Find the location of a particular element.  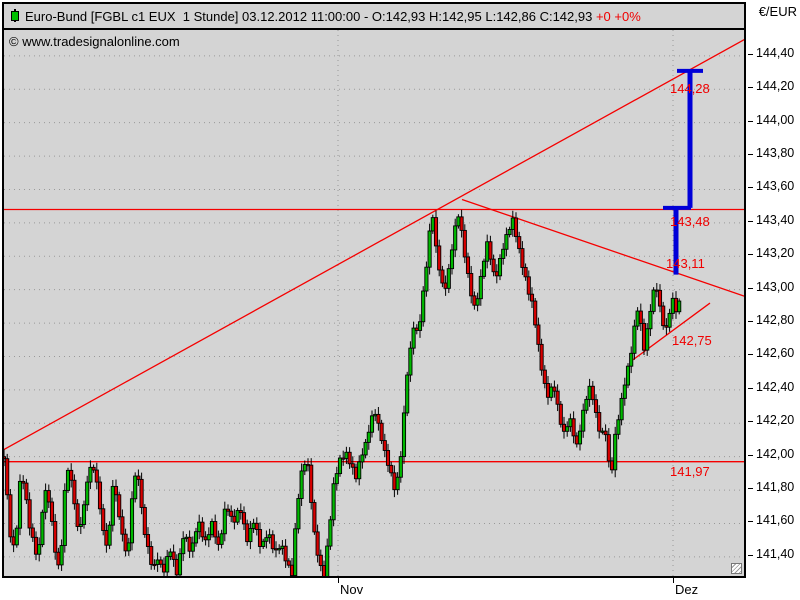

y-axis-tick-label: 142,20 is located at coordinates (775, 420).